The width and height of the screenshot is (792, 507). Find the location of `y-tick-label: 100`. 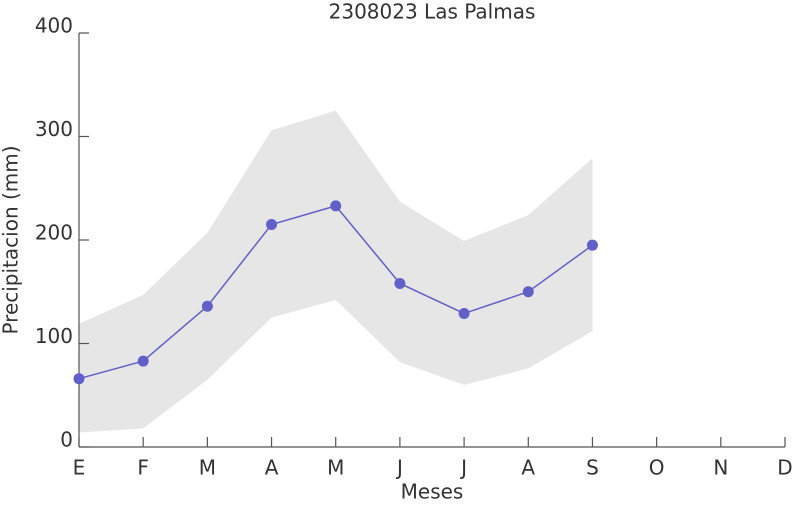

y-tick-label: 100 is located at coordinates (54, 336).